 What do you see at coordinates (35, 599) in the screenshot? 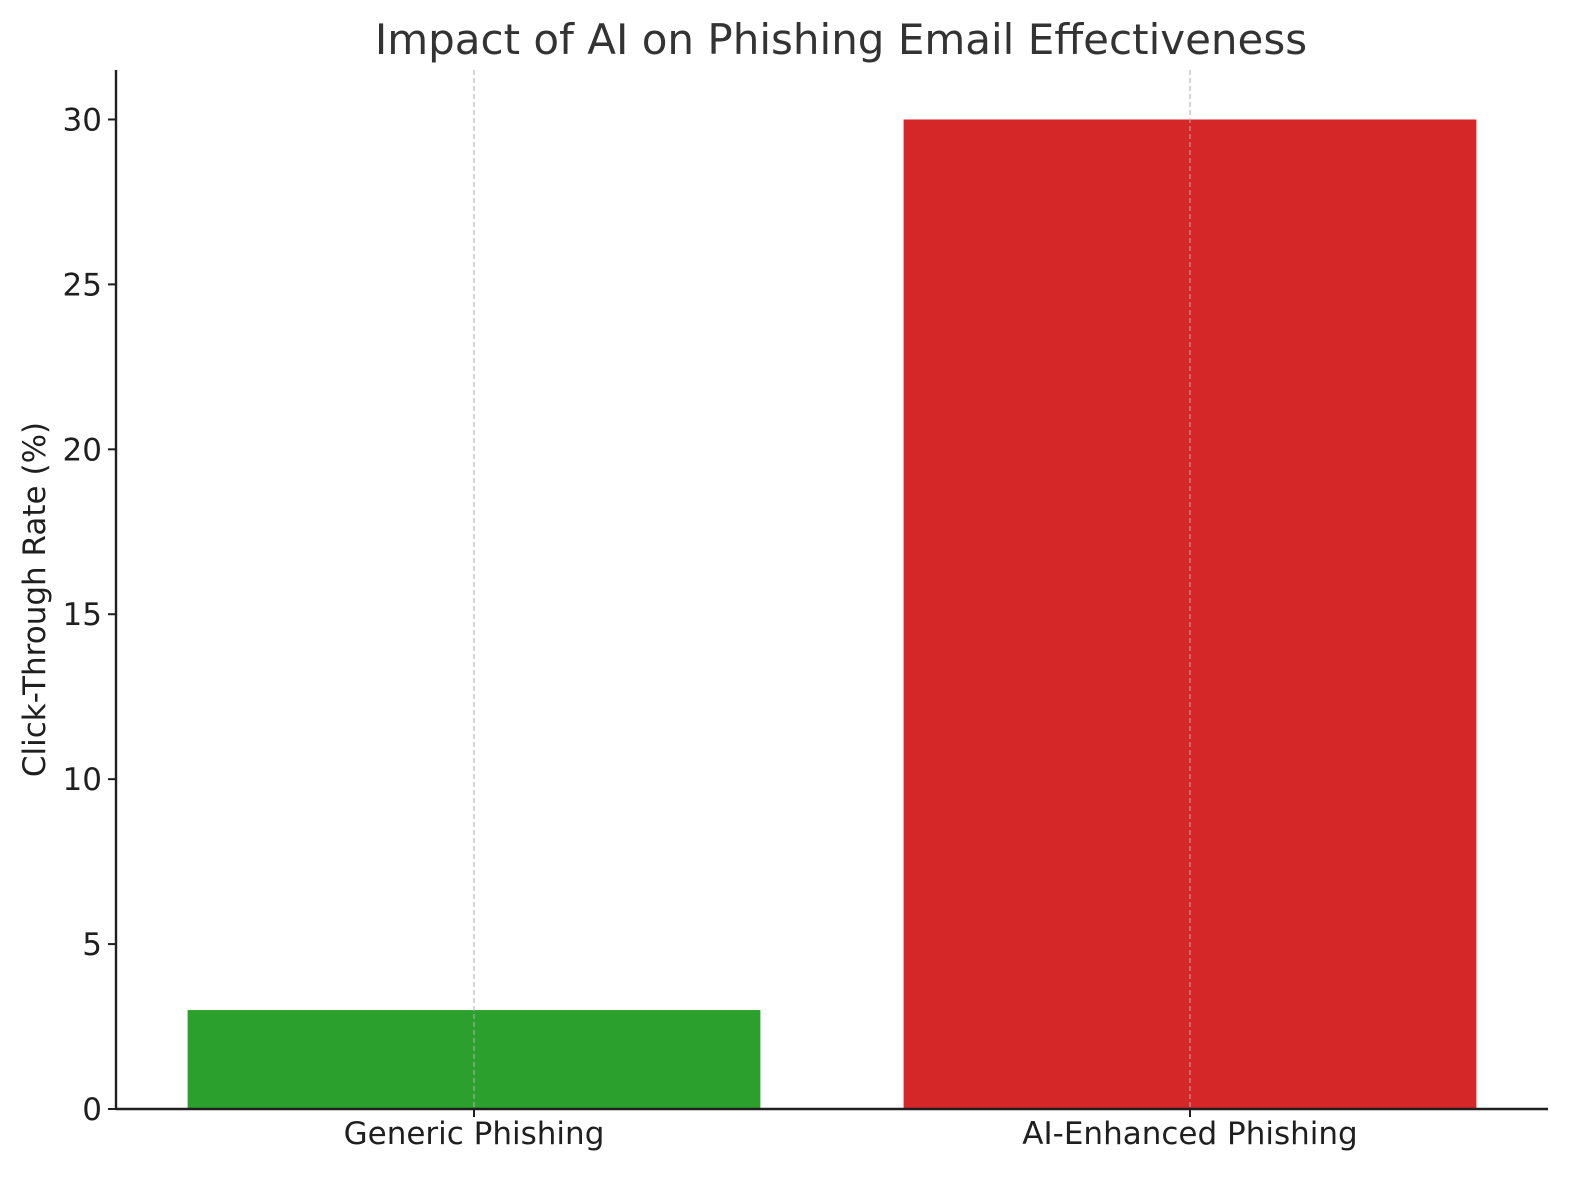
I see `y-axis-label: Click-Through Rate (%)` at bounding box center [35, 599].